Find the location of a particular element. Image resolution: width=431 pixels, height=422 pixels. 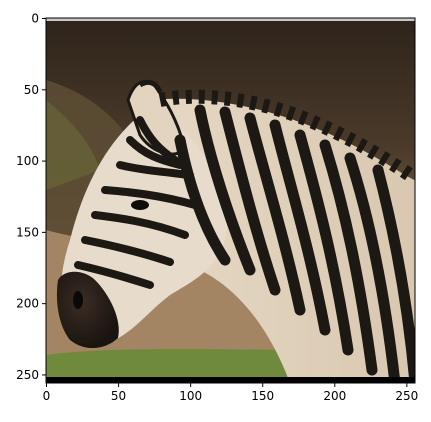

ear-tip is located at coordinates (150, 86).